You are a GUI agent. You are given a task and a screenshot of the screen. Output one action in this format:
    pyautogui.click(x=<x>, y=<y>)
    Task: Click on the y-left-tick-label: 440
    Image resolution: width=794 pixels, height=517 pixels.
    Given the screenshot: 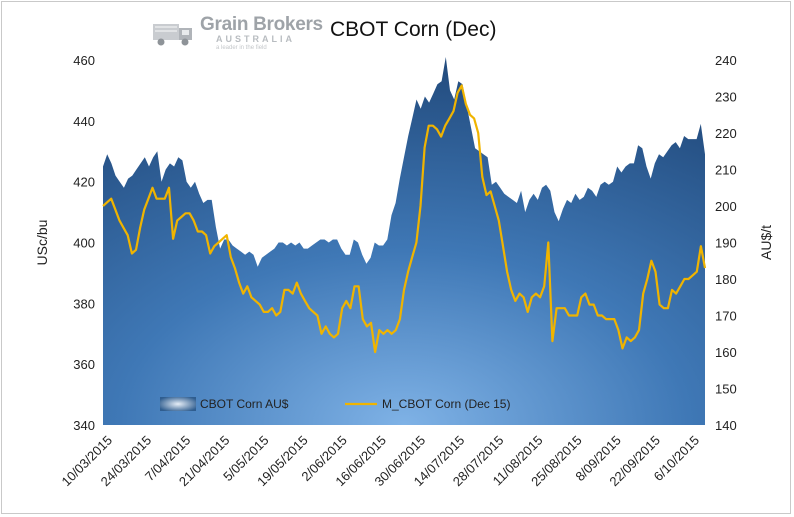 What is the action you would take?
    pyautogui.click(x=84, y=121)
    